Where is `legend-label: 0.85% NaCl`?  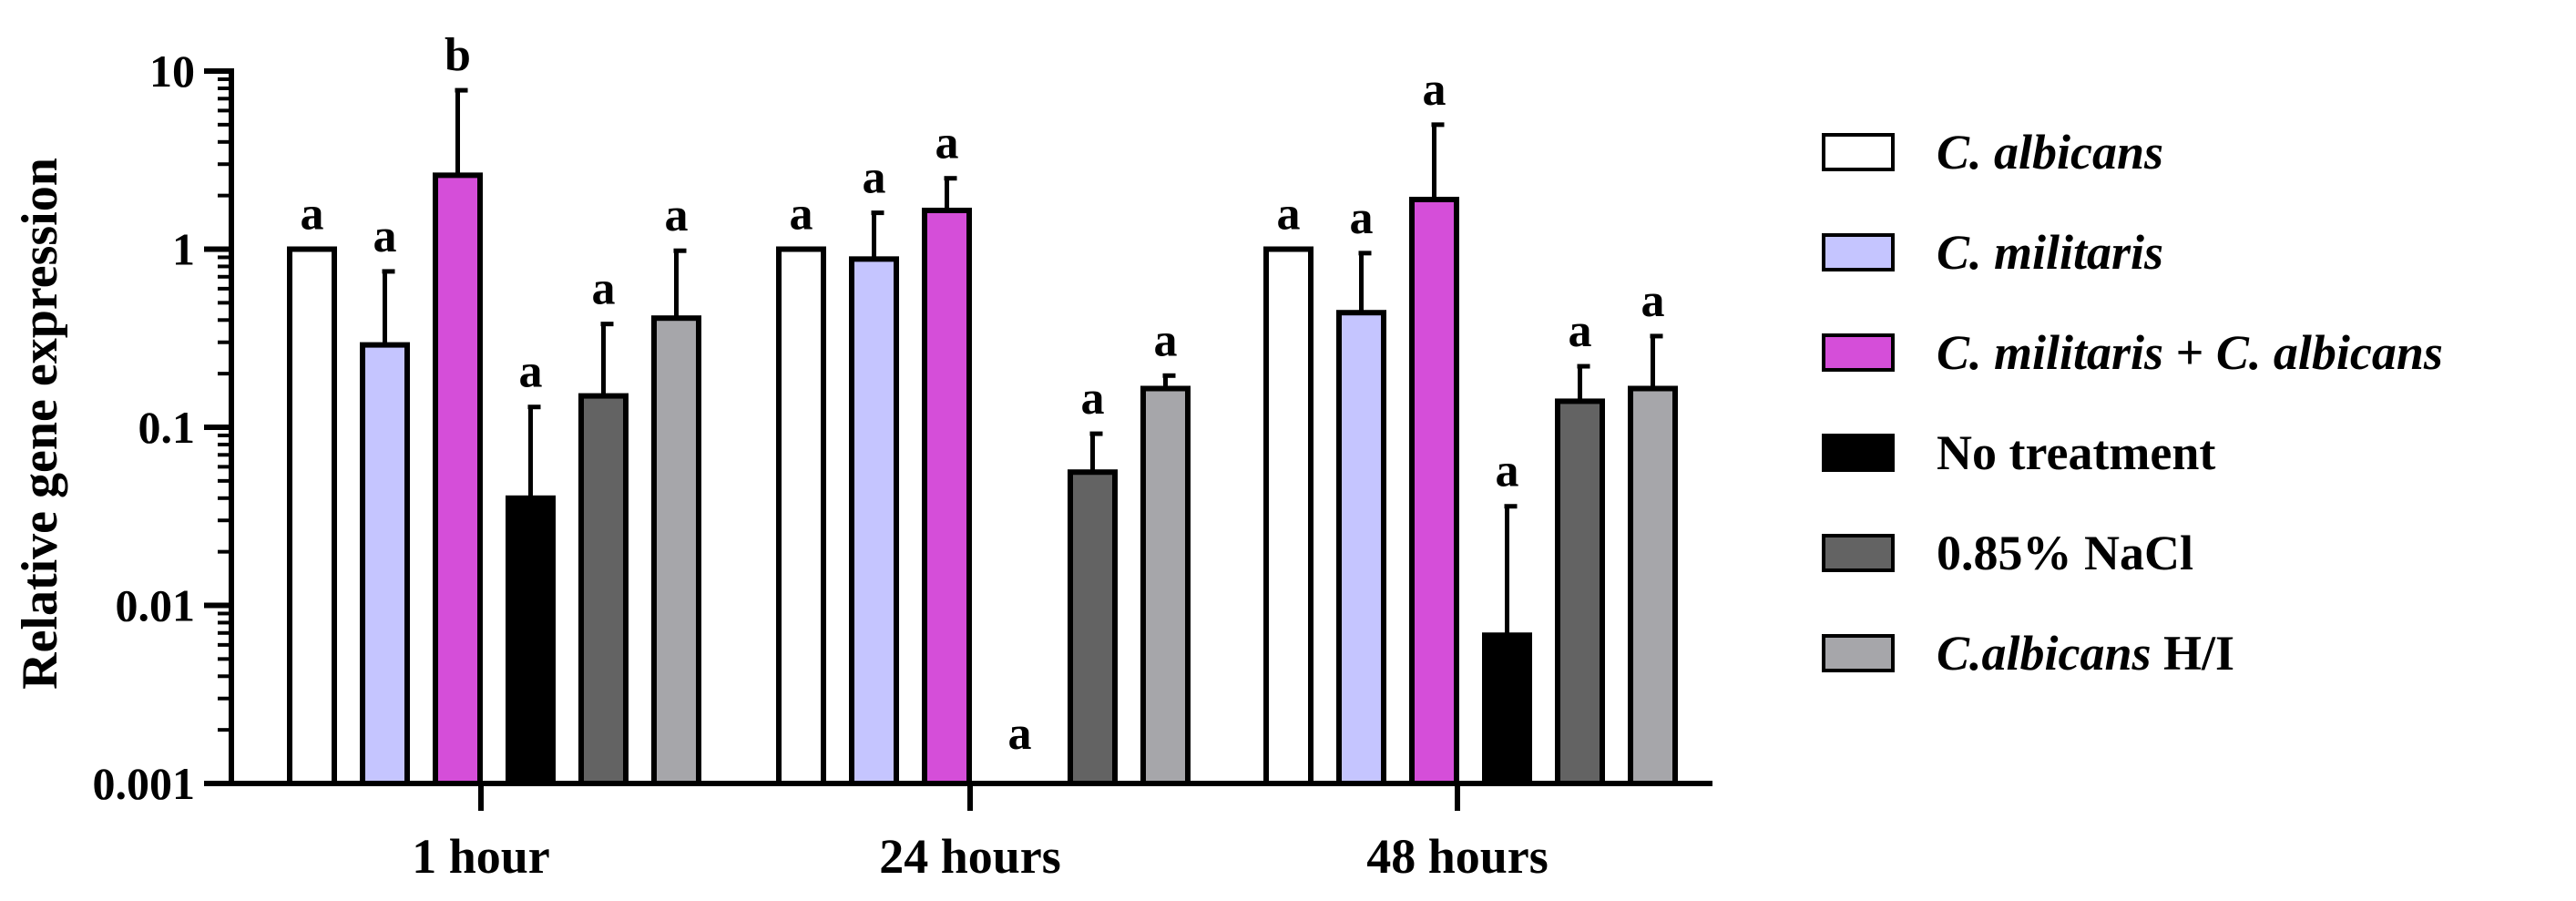 legend-label: 0.85% NaCl is located at coordinates (2065, 553).